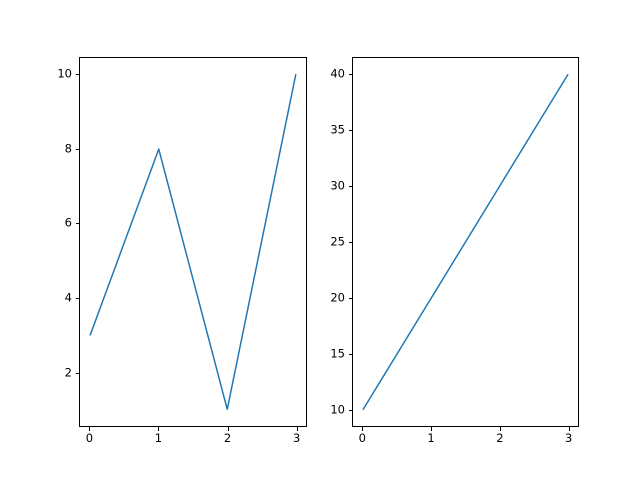  Describe the element at coordinates (64, 73) in the screenshot. I see `left-subplot-ytick-label: 10` at that location.